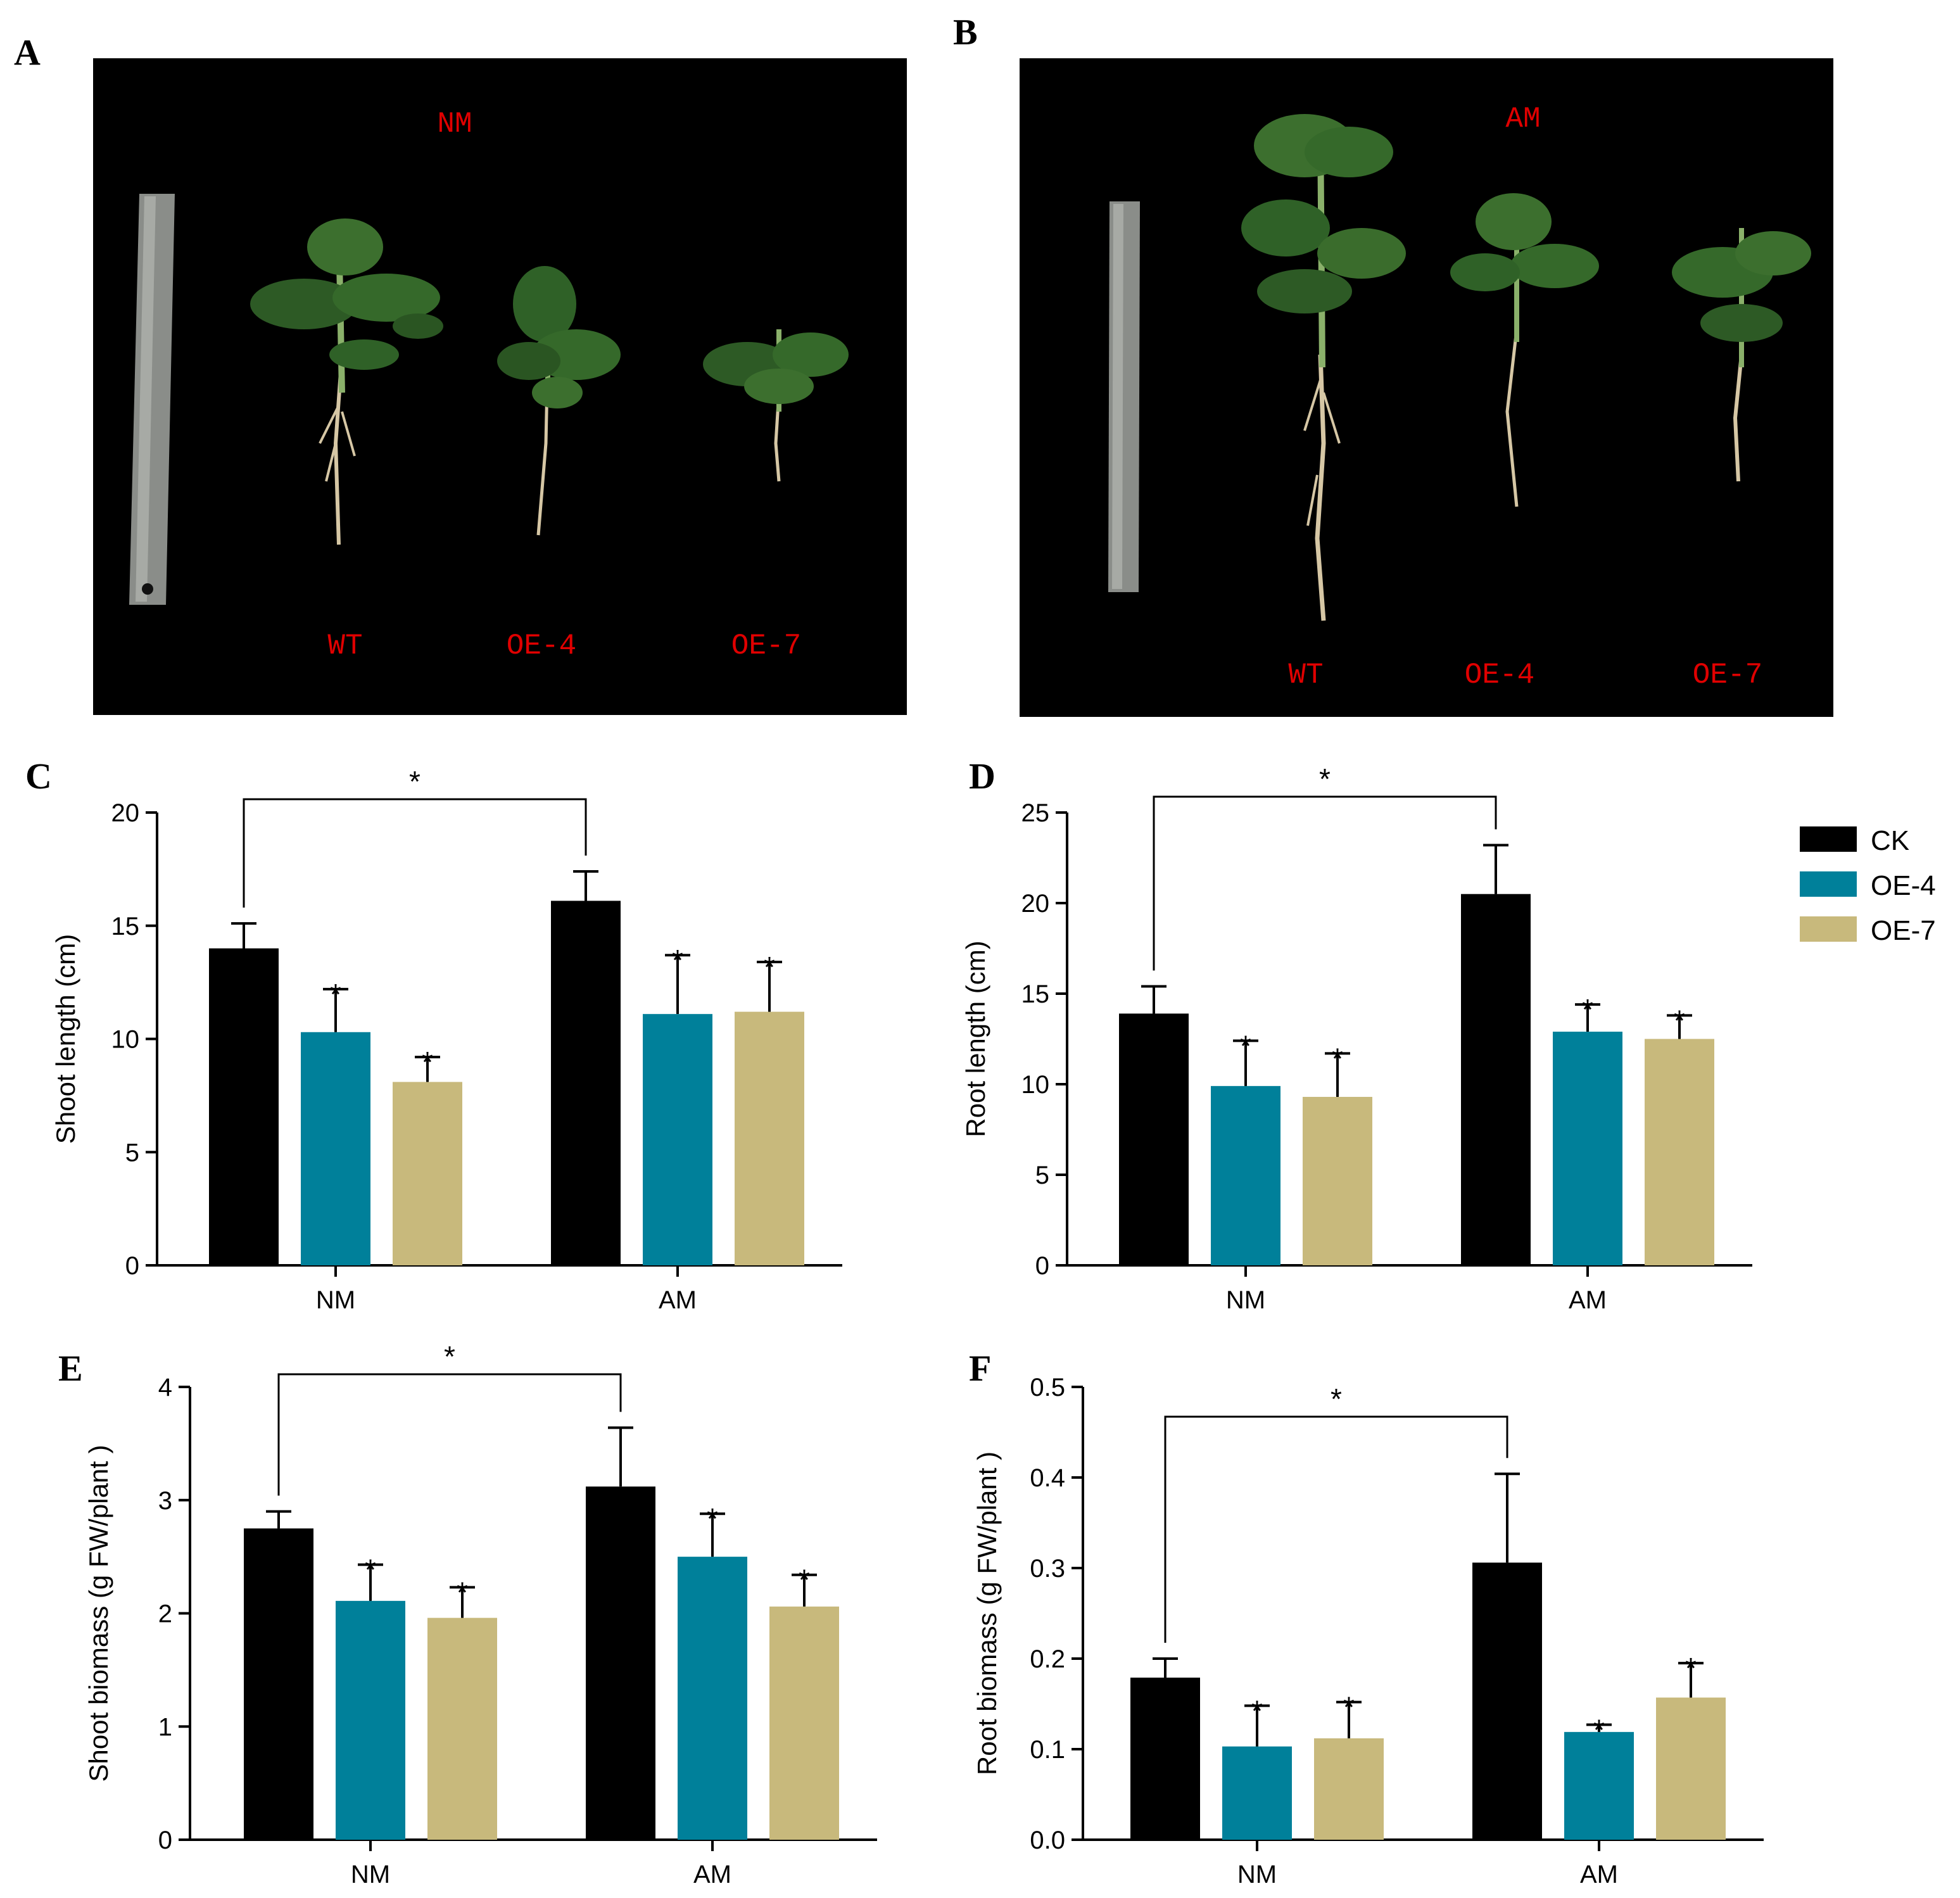  Describe the element at coordinates (1048, 1659) in the screenshot. I see `y-tick-label: 0.2` at that location.